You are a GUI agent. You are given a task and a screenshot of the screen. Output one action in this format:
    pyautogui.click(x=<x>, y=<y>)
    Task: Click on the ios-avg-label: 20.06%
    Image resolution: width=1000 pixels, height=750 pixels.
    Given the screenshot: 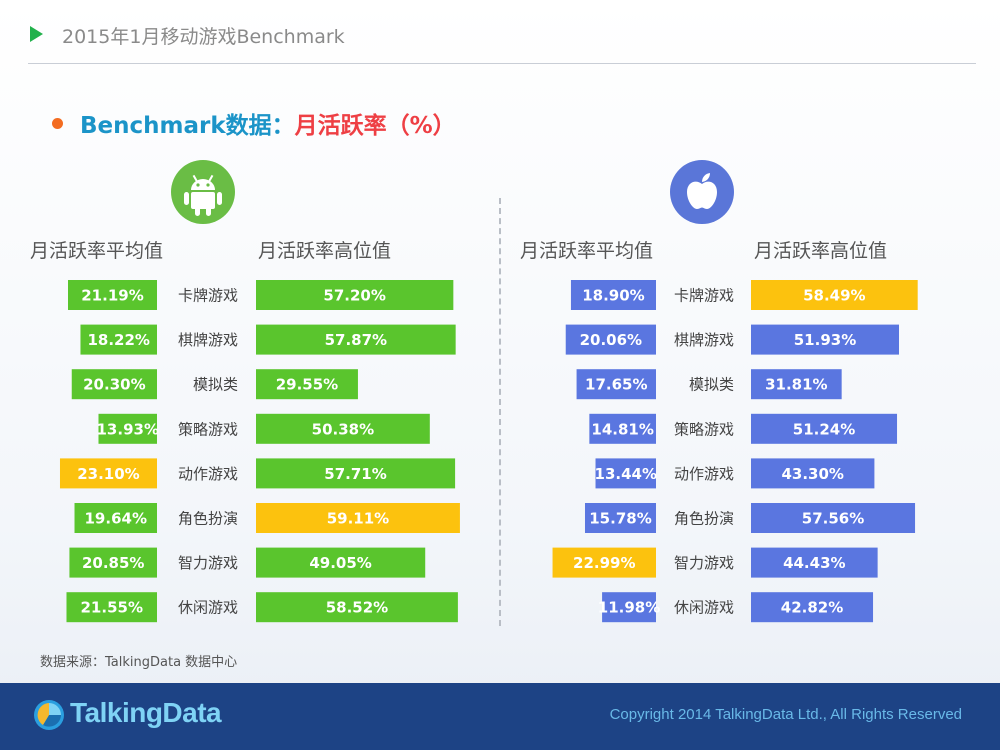 What is the action you would take?
    pyautogui.click(x=611, y=340)
    